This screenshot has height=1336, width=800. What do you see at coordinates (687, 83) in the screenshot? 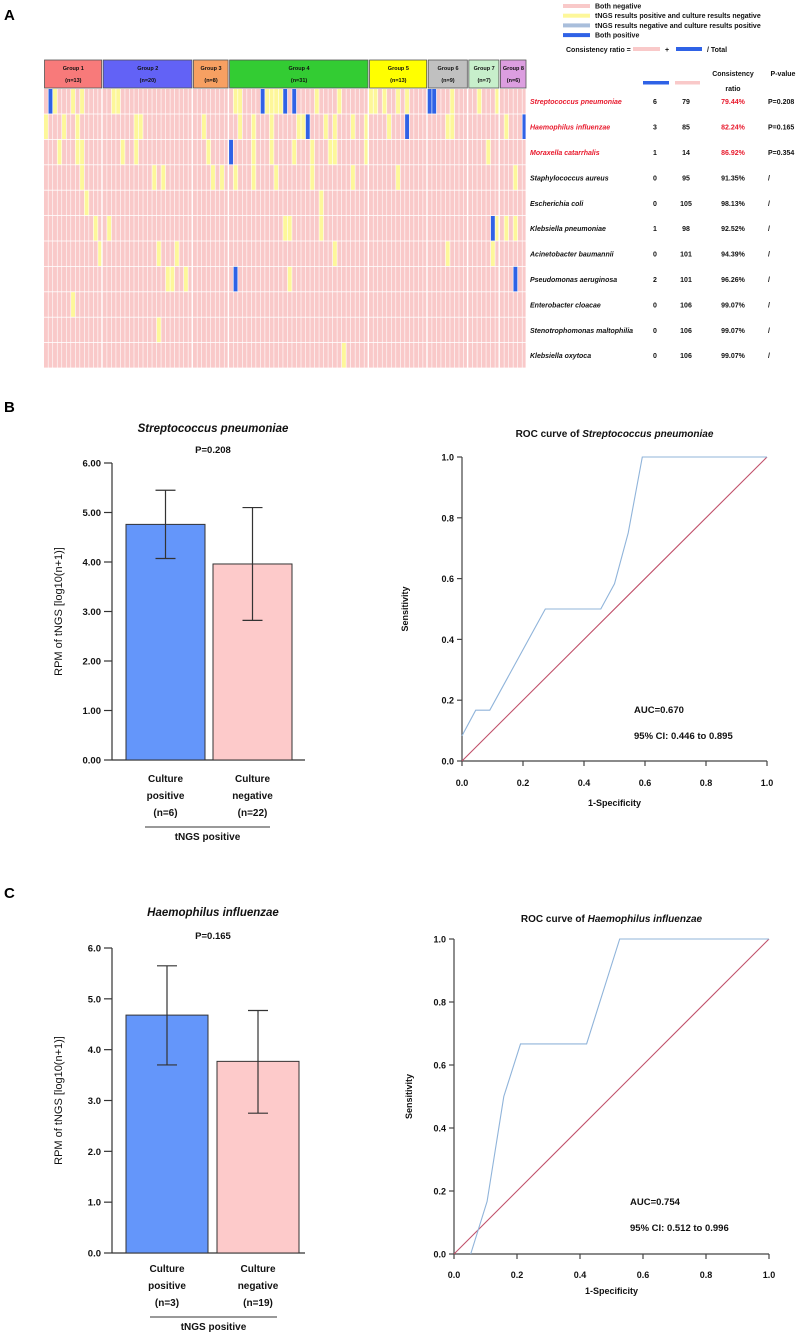
I see `header-both-negative-swatch` at bounding box center [687, 83].